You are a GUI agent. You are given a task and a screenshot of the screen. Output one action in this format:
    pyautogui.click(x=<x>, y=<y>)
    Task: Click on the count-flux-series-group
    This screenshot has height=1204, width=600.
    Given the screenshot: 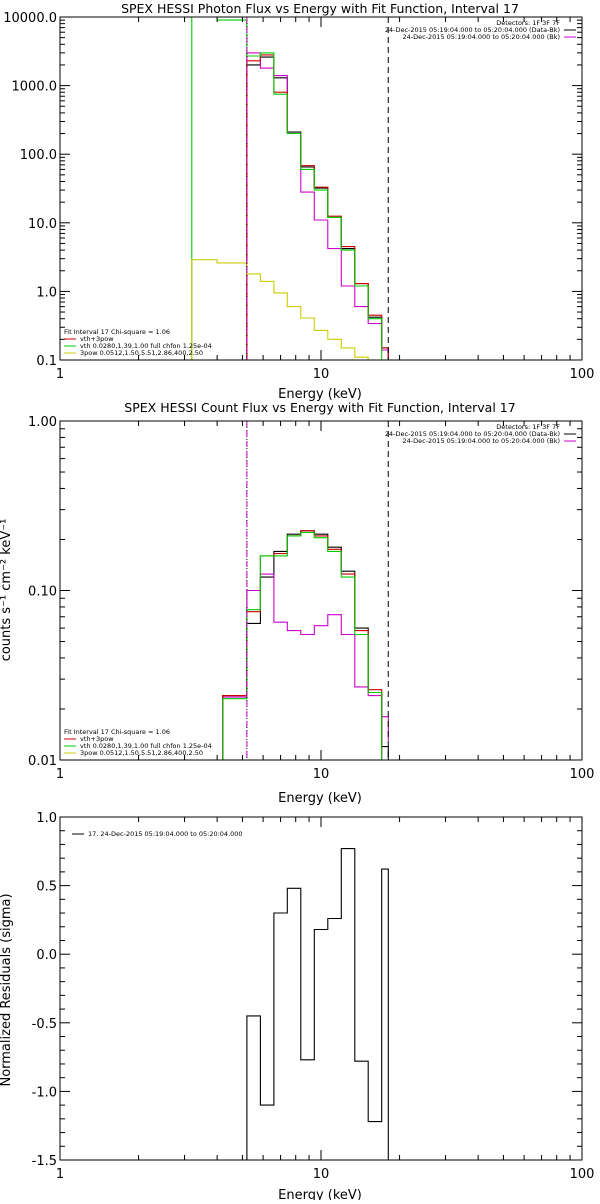 What is the action you would take?
    pyautogui.click(x=305, y=645)
    